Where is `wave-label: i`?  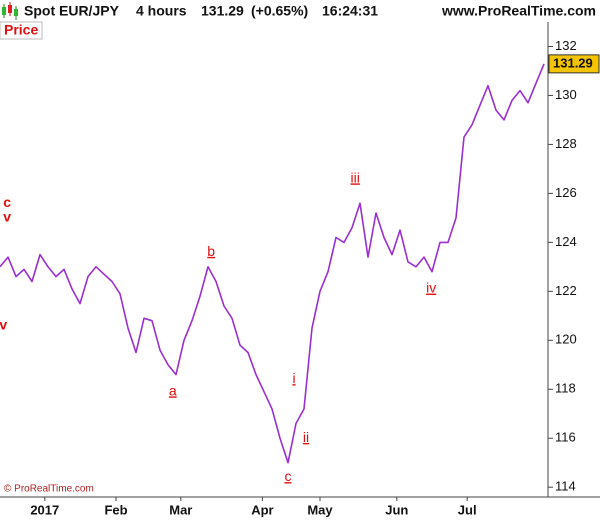 wave-label: i is located at coordinates (293, 378).